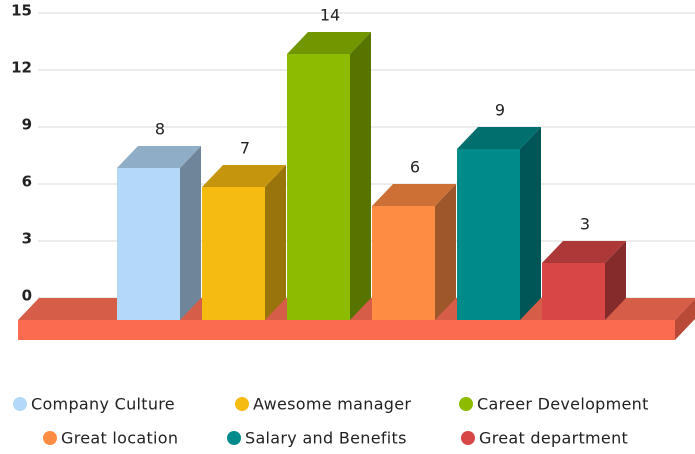 The width and height of the screenshot is (695, 454). What do you see at coordinates (27, 182) in the screenshot?
I see `y-tick-label: 6` at bounding box center [27, 182].